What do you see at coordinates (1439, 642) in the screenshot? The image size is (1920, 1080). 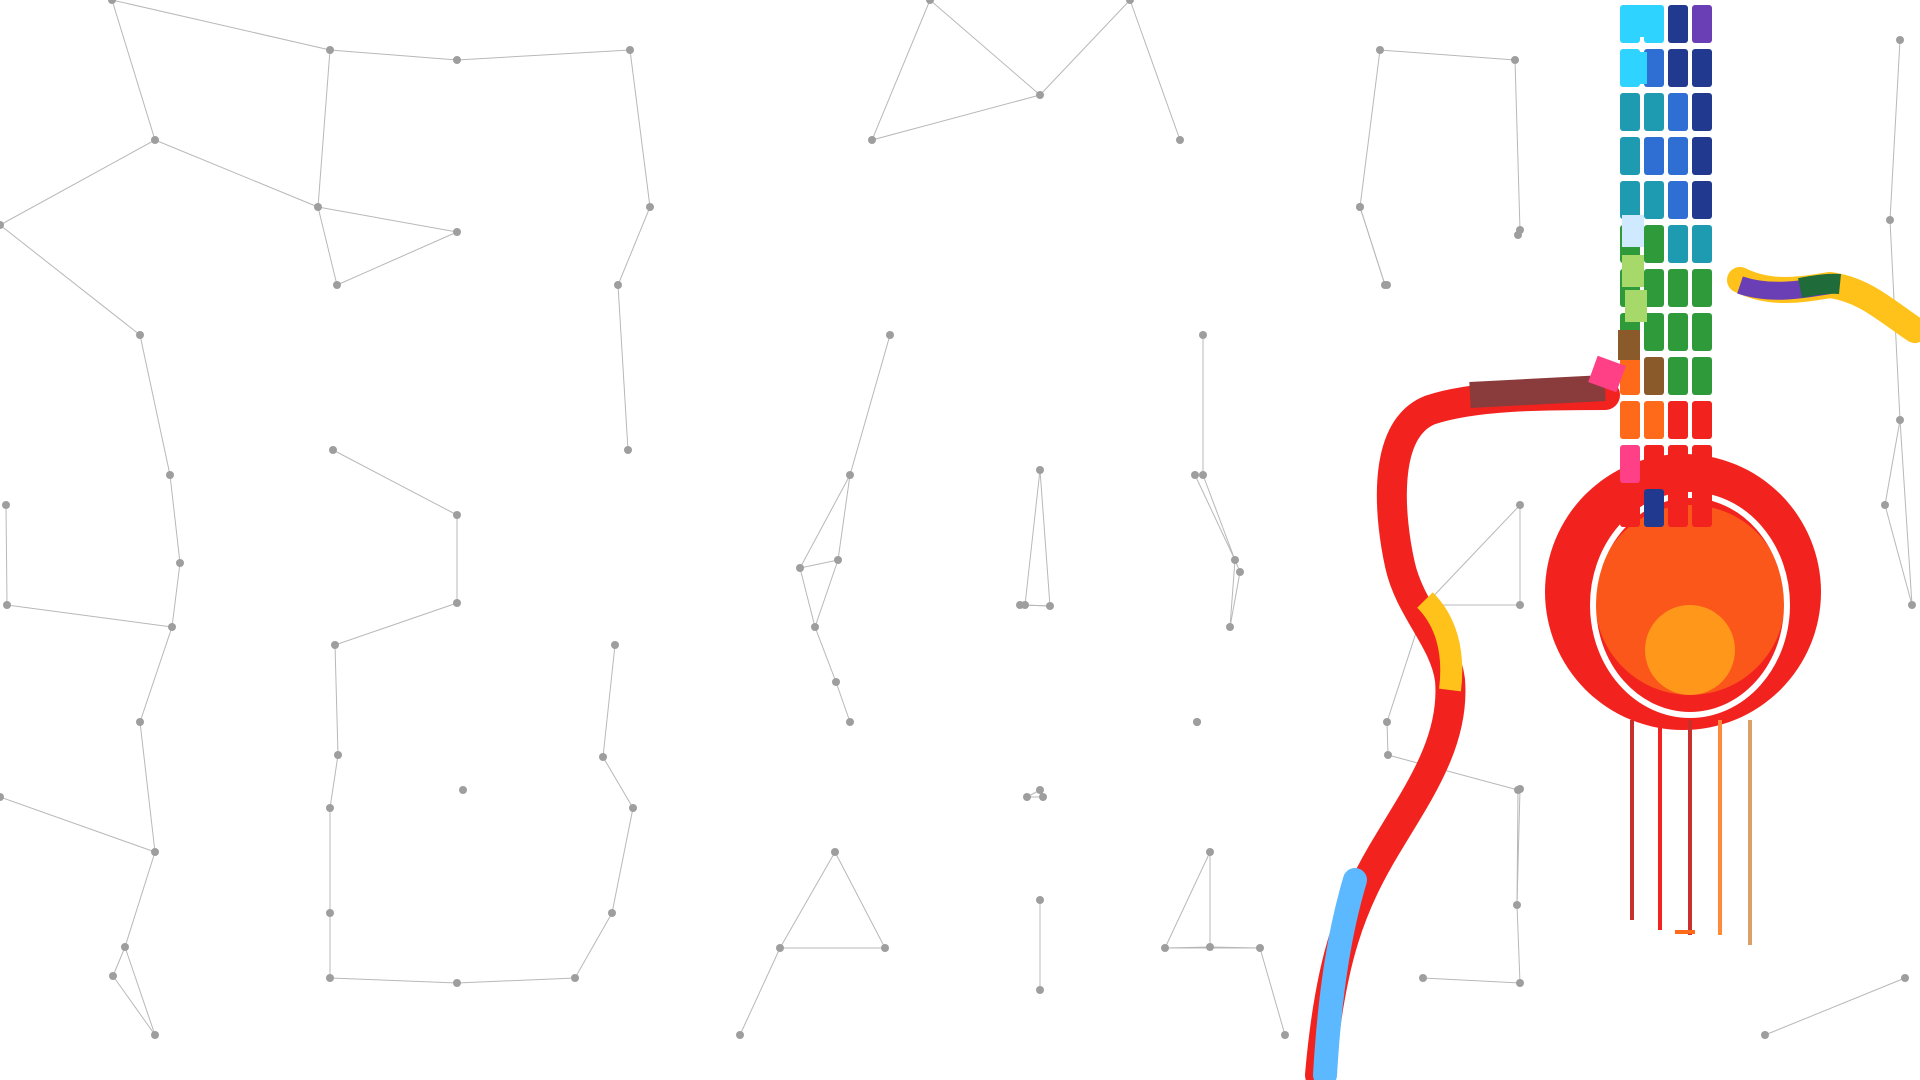 I see `guitar-body-outline-accent` at bounding box center [1439, 642].